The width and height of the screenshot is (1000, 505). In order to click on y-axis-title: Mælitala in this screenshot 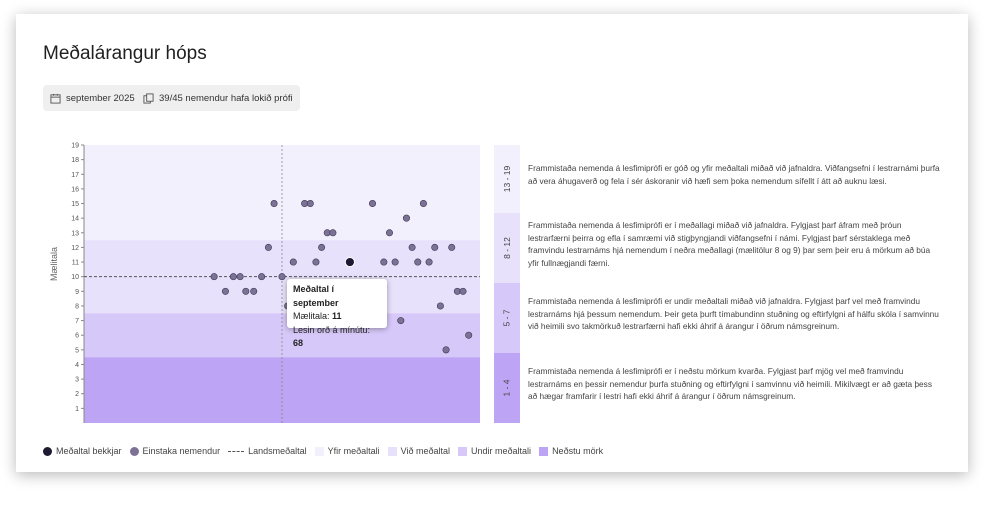, I will do `click(54, 264)`.